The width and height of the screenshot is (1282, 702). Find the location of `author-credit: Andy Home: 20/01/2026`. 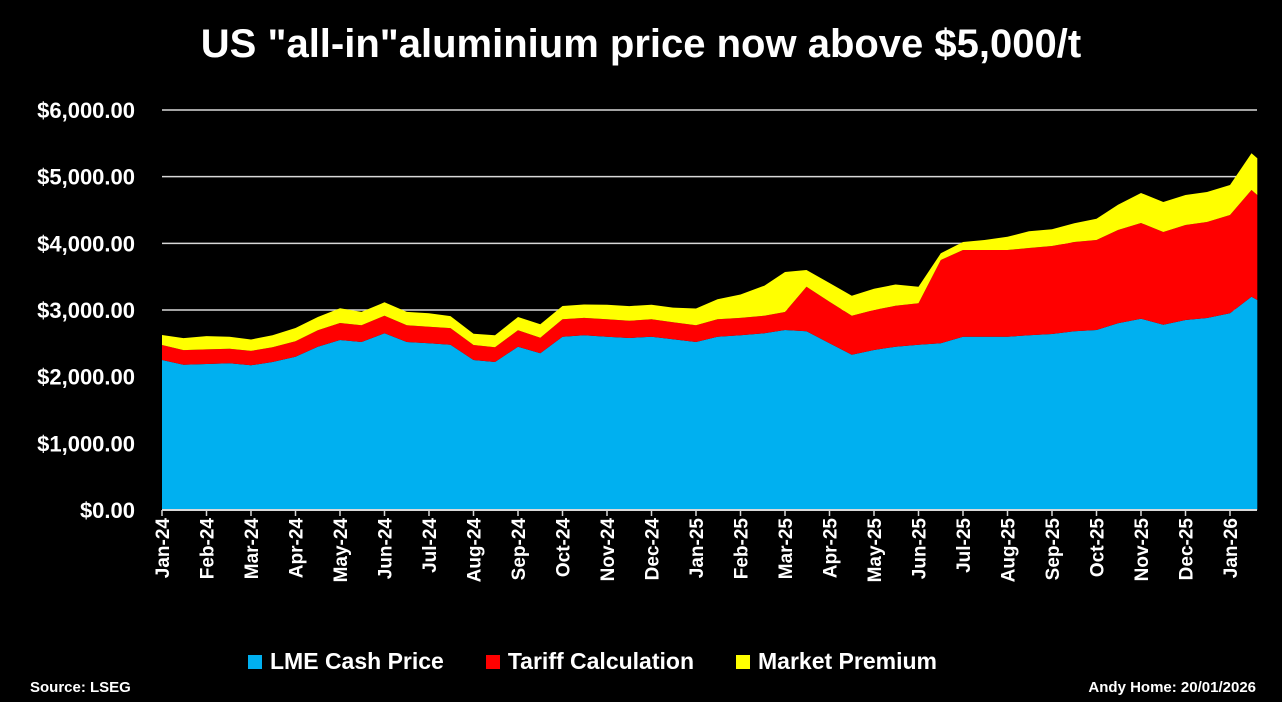

author-credit: Andy Home: 20/01/2026 is located at coordinates (1172, 687).